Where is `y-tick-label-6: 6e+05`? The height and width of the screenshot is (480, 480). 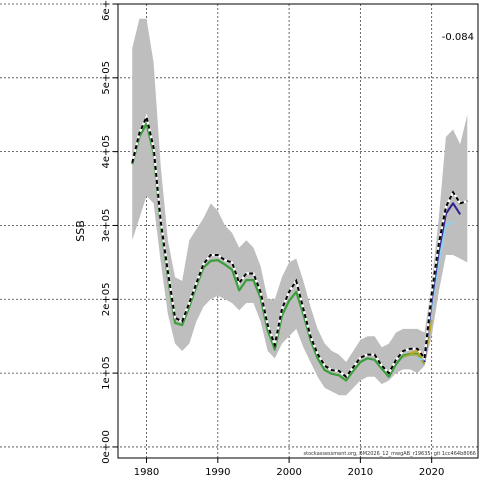
y-tick-label-6: 6e+05 is located at coordinates (106, 10).